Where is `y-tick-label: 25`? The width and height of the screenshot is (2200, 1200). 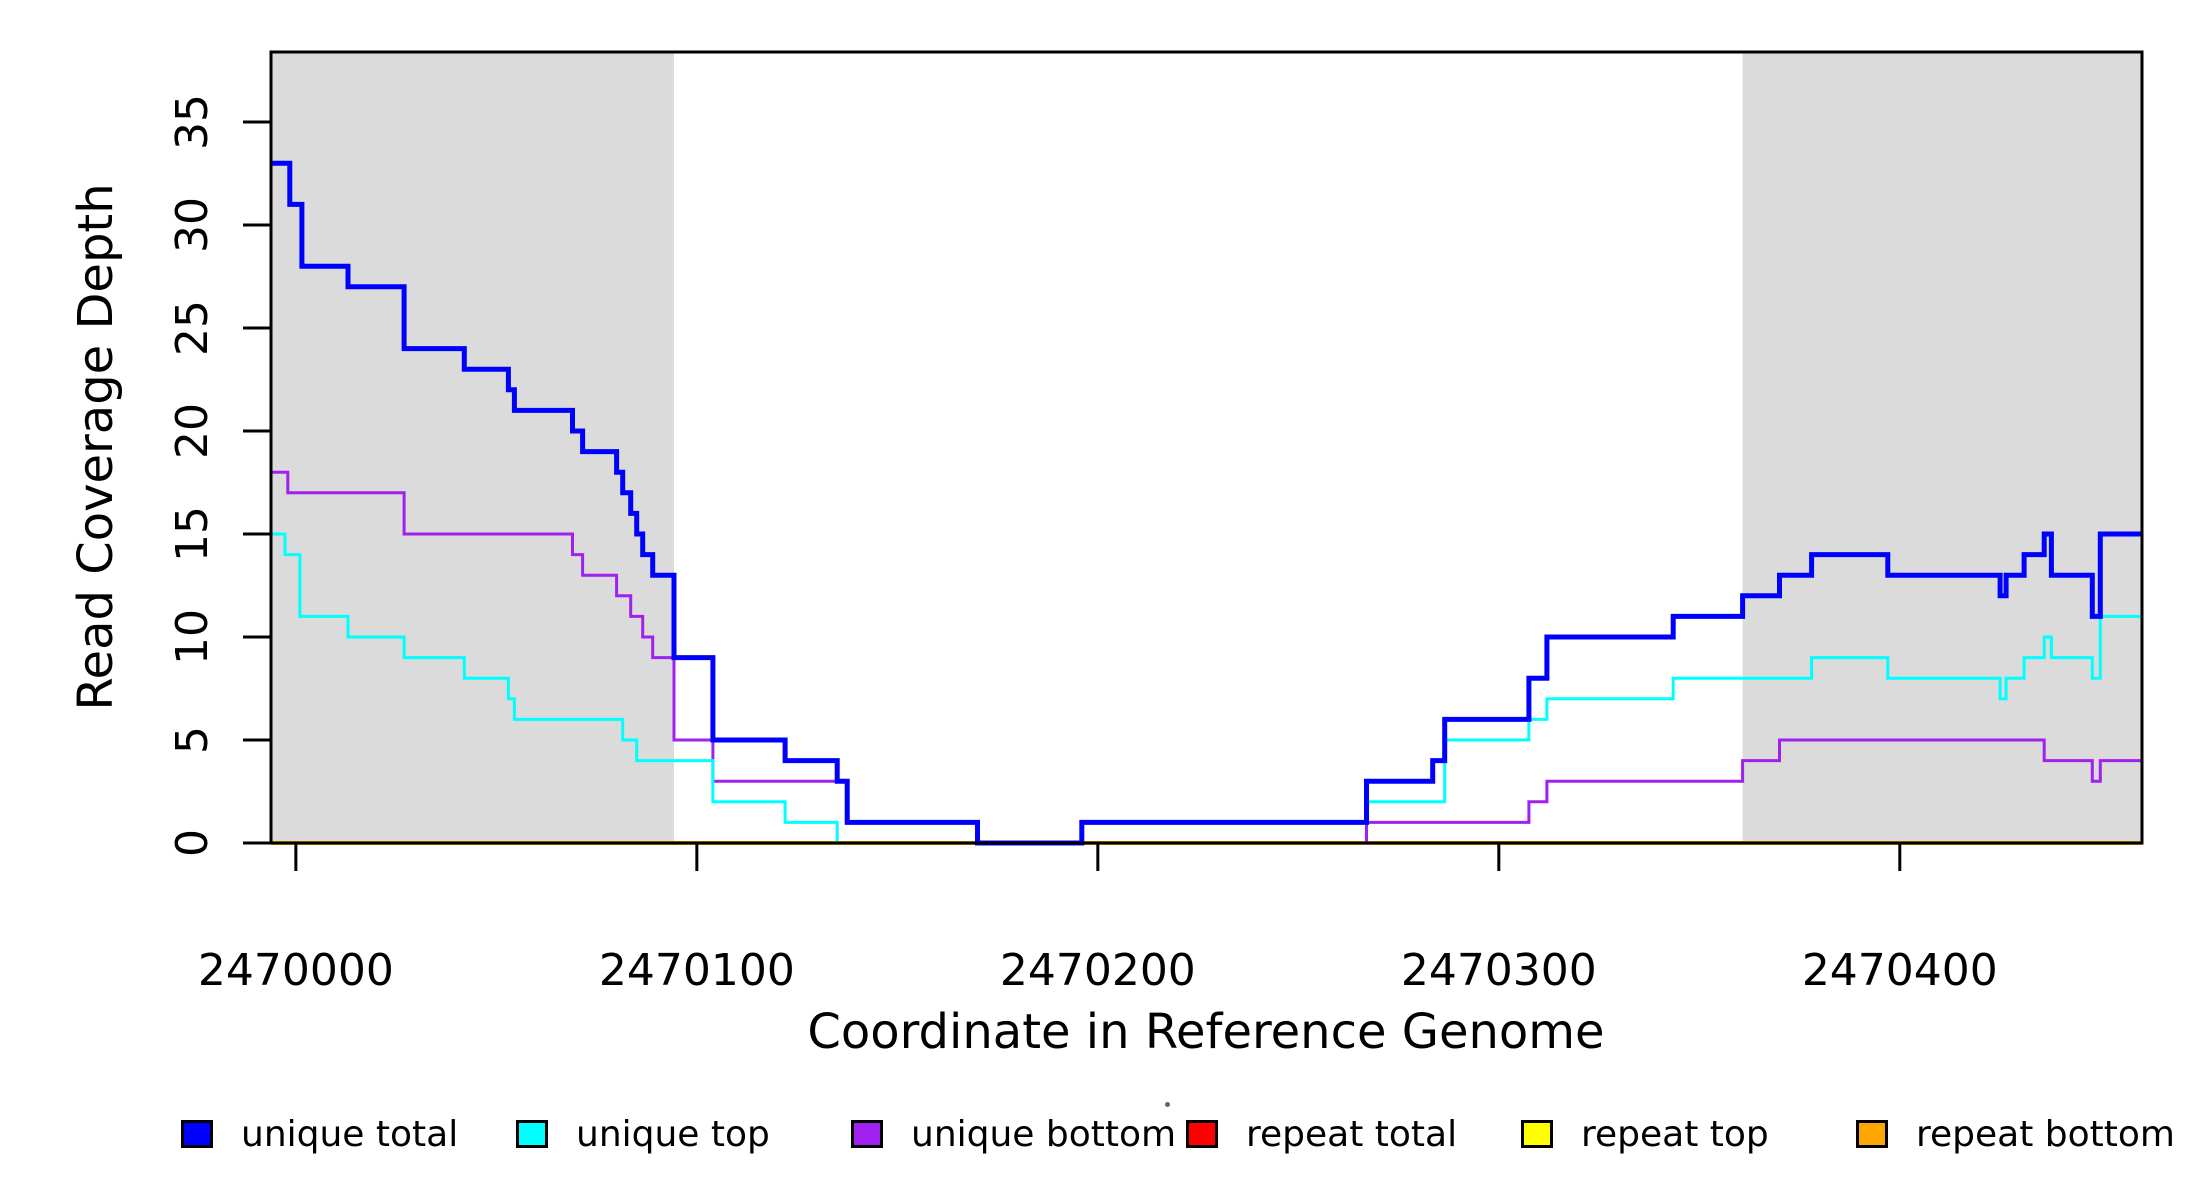 y-tick-label: 25 is located at coordinates (192, 328).